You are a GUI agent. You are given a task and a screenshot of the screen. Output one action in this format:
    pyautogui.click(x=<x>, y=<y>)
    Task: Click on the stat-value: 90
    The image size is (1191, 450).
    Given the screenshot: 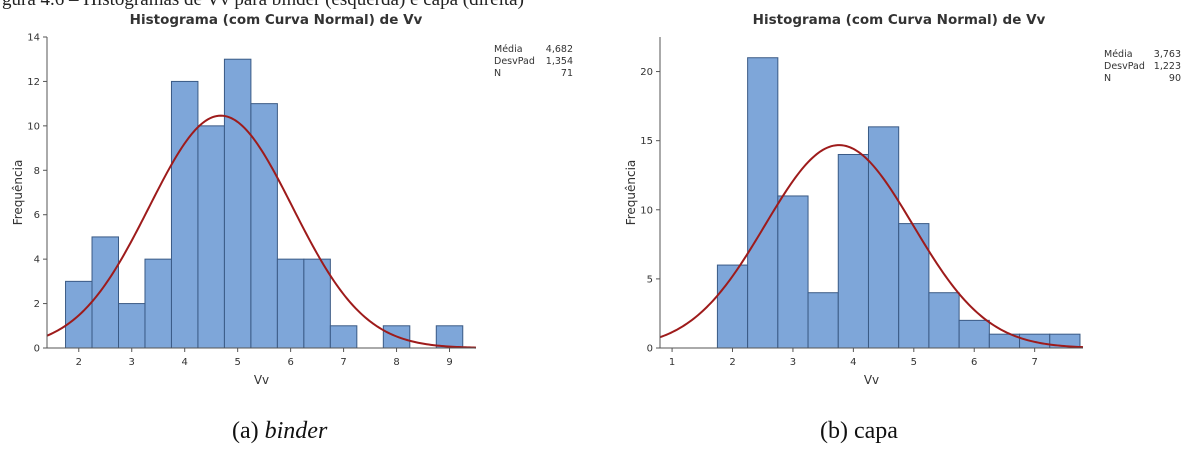 What is the action you would take?
    pyautogui.click(x=1175, y=78)
    